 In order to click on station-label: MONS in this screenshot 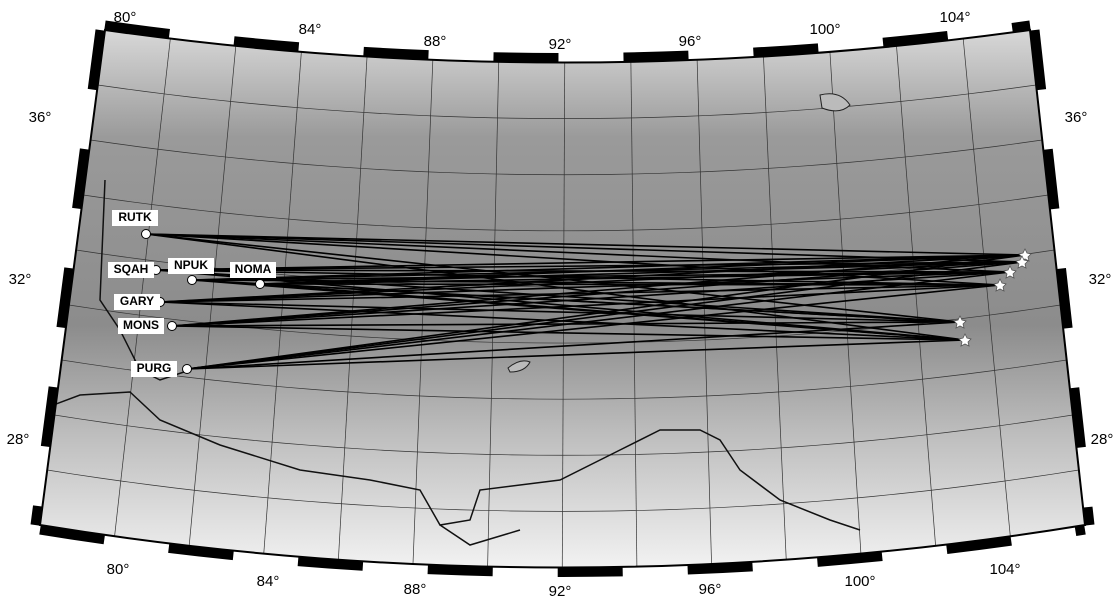, I will do `click(141, 325)`.